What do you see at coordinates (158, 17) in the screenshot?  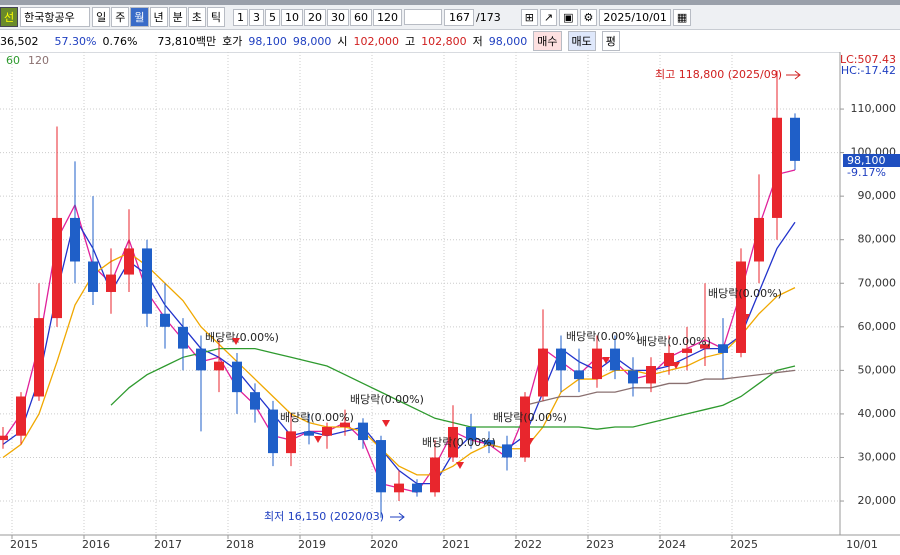 I see `period-button: 년` at bounding box center [158, 17].